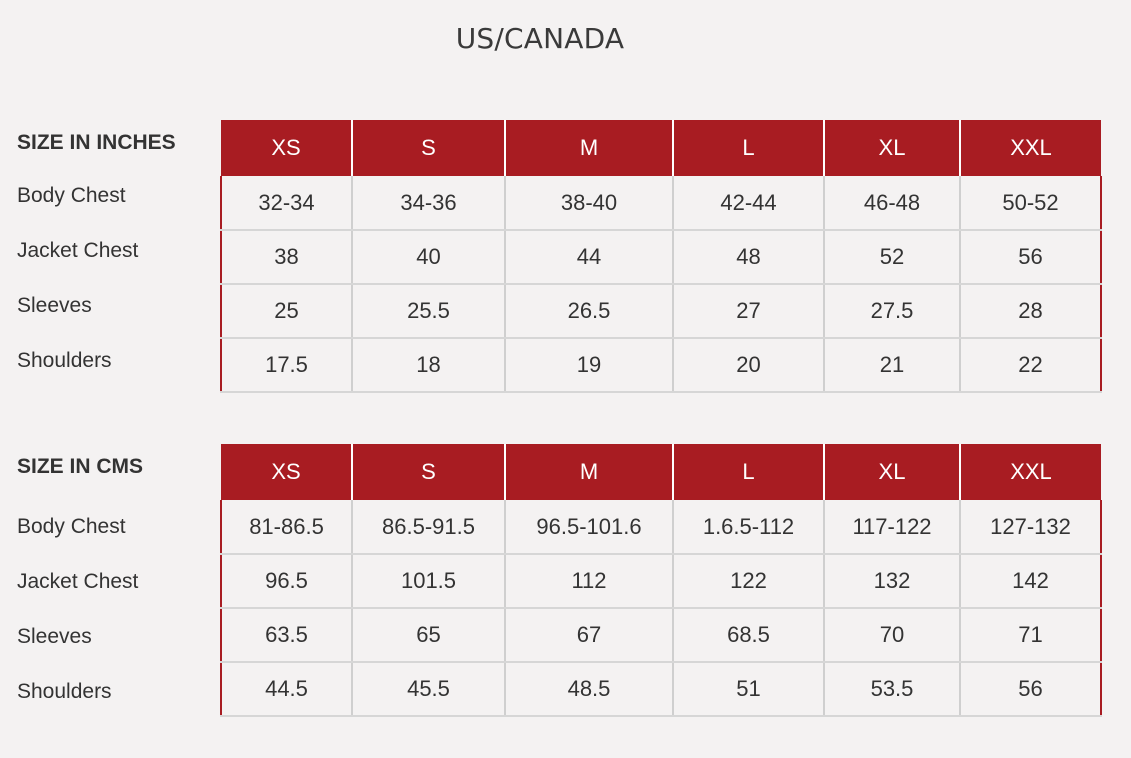  I want to click on table-cell: 63.5, so click(286, 635).